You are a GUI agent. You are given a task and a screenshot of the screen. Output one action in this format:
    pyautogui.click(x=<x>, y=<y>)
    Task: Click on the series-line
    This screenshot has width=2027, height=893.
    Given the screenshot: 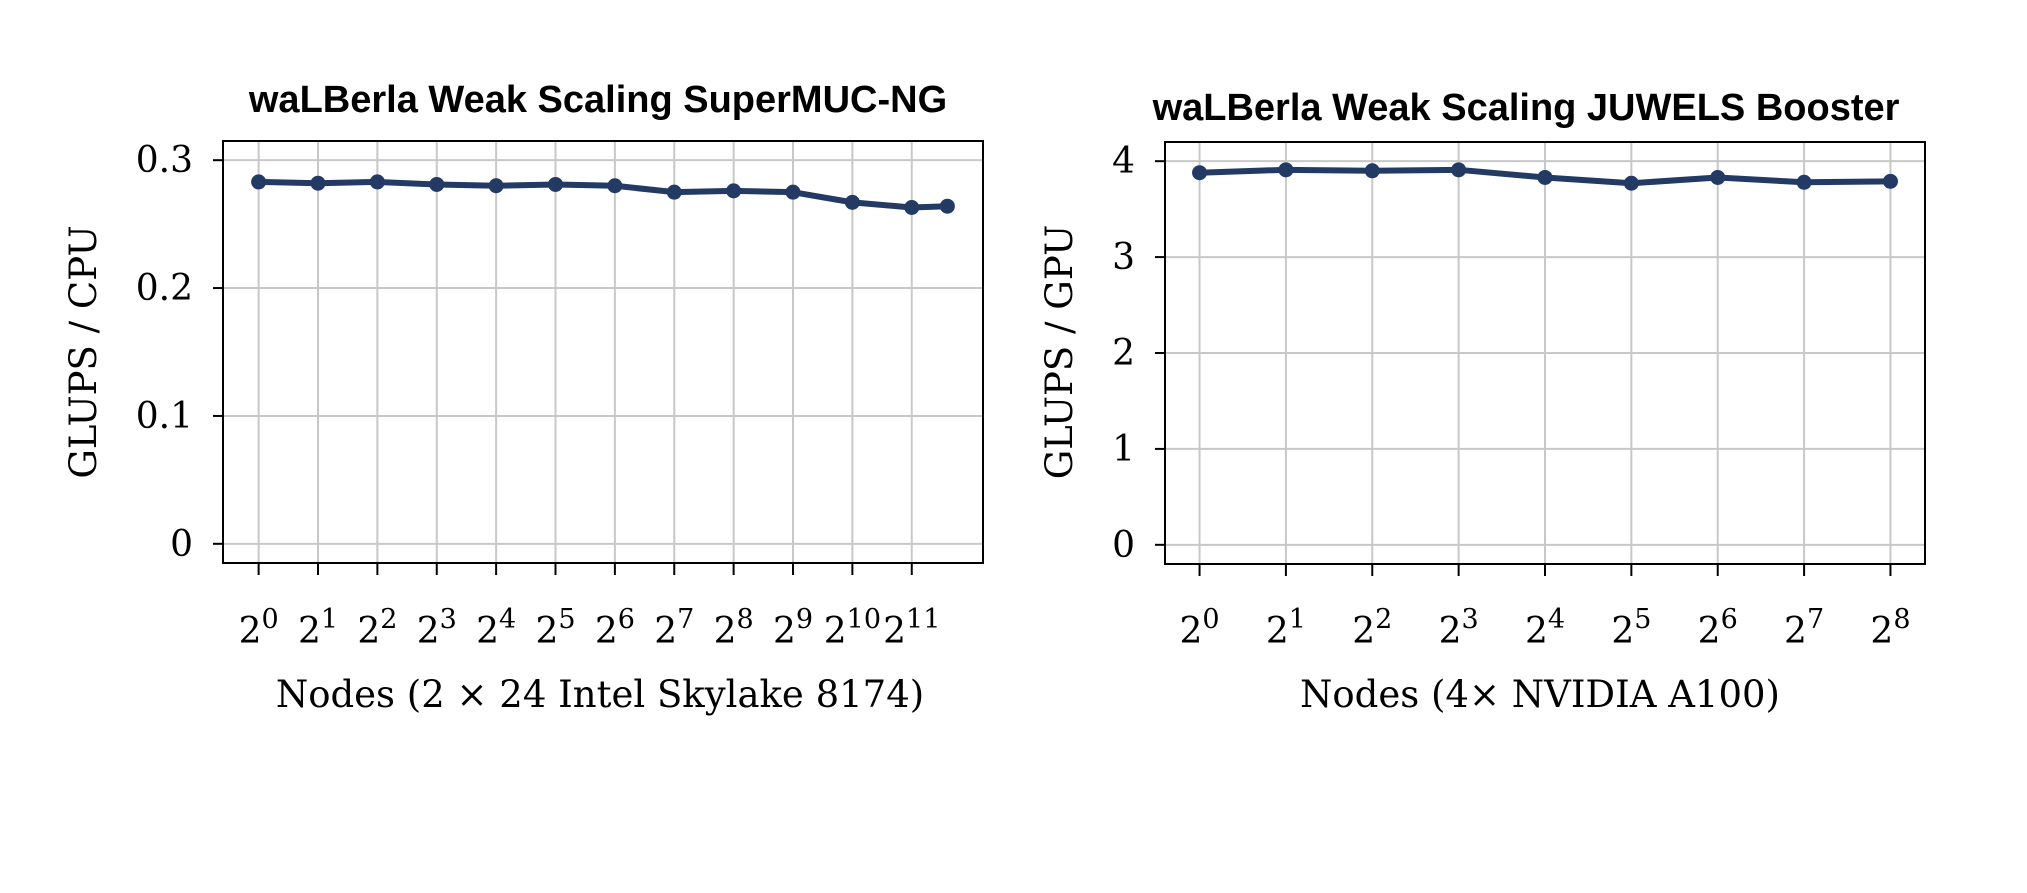 What is the action you would take?
    pyautogui.click(x=603, y=194)
    